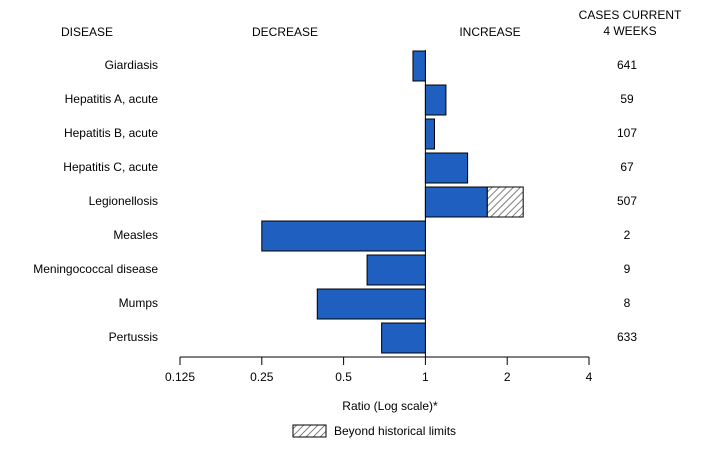  I want to click on cases-value: 9, so click(627, 269).